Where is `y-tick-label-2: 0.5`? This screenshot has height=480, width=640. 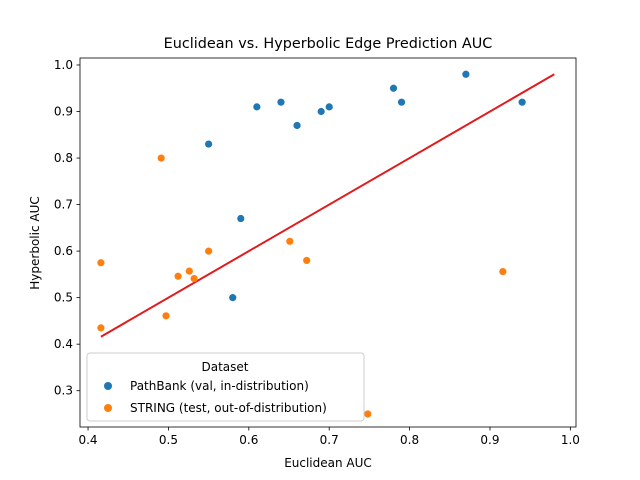
y-tick-label-2: 0.5 is located at coordinates (63, 298).